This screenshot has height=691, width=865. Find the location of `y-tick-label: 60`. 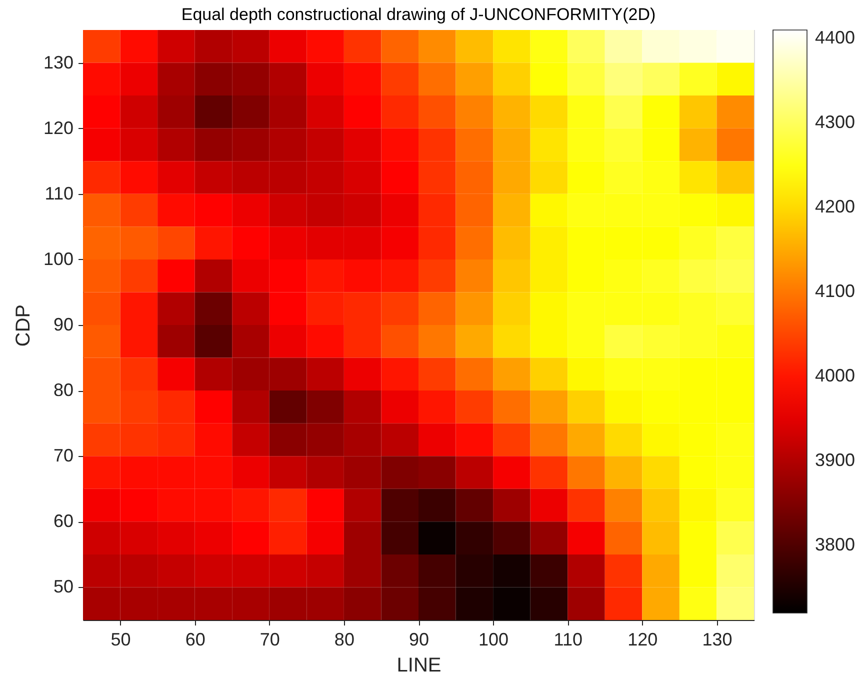

y-tick-label: 60 is located at coordinates (63, 521).